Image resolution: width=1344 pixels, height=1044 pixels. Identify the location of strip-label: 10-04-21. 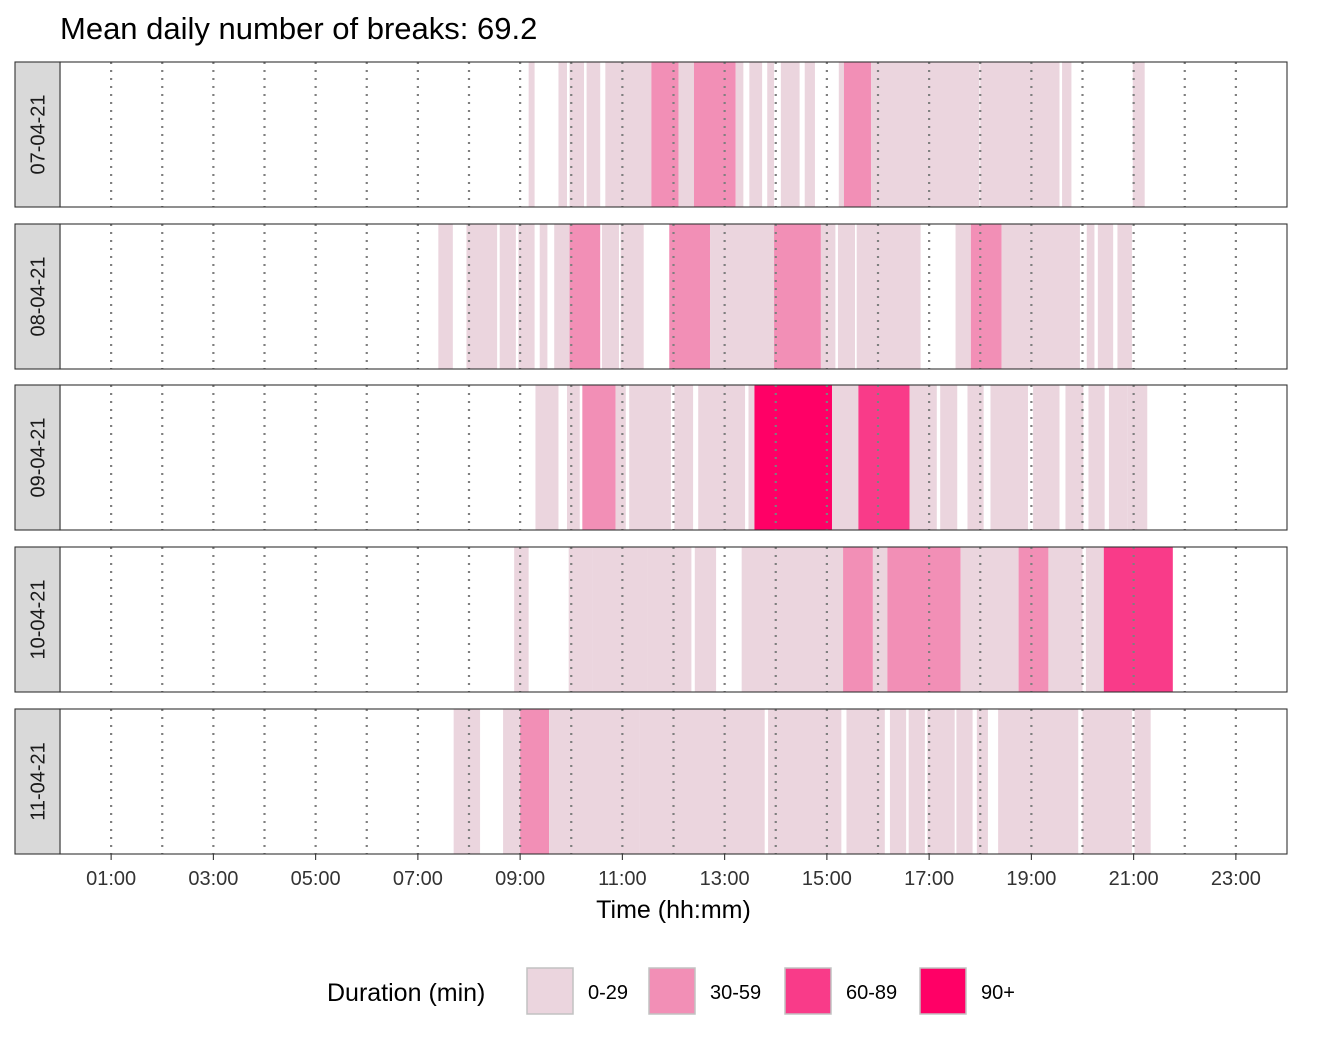
(39, 619).